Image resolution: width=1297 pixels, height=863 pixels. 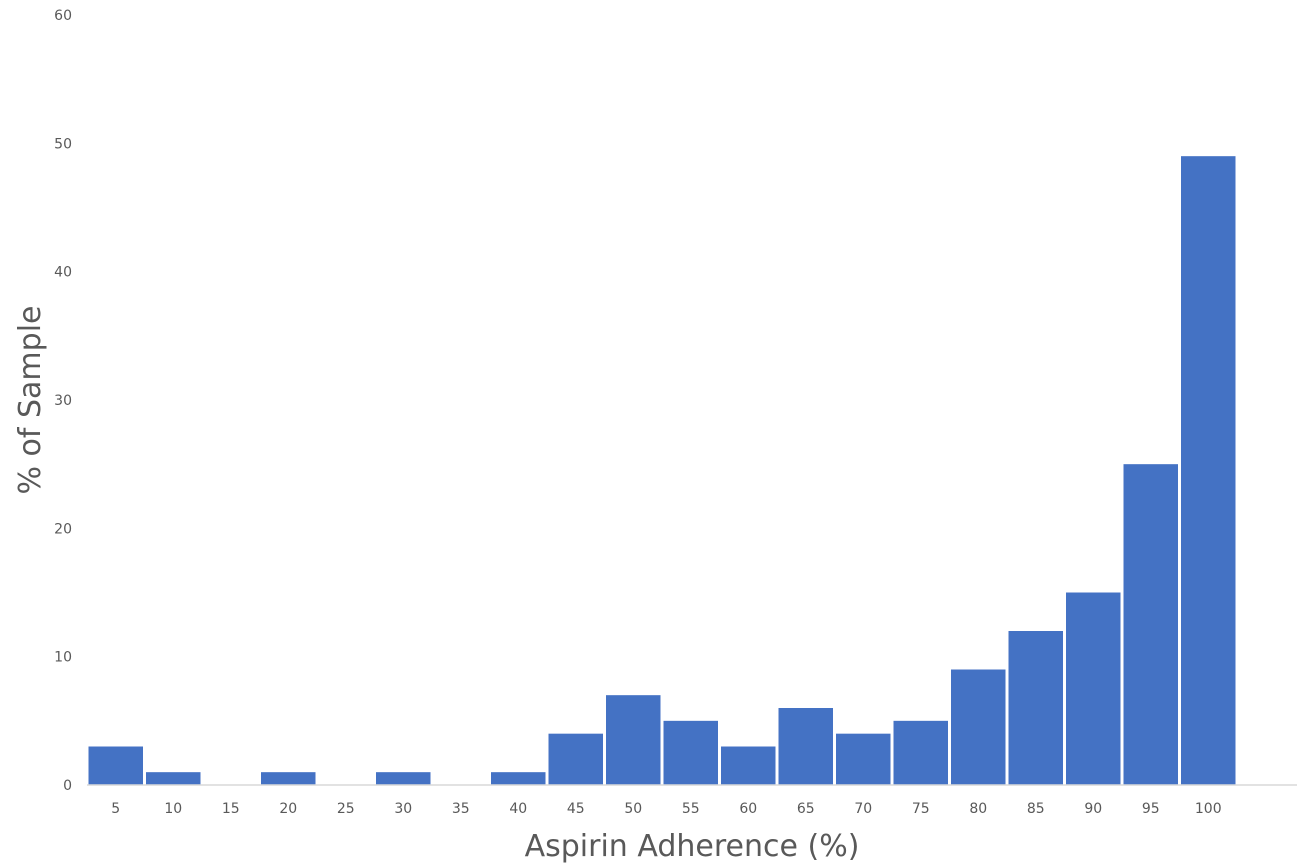 I want to click on x-tick-label: 15, so click(x=231, y=809).